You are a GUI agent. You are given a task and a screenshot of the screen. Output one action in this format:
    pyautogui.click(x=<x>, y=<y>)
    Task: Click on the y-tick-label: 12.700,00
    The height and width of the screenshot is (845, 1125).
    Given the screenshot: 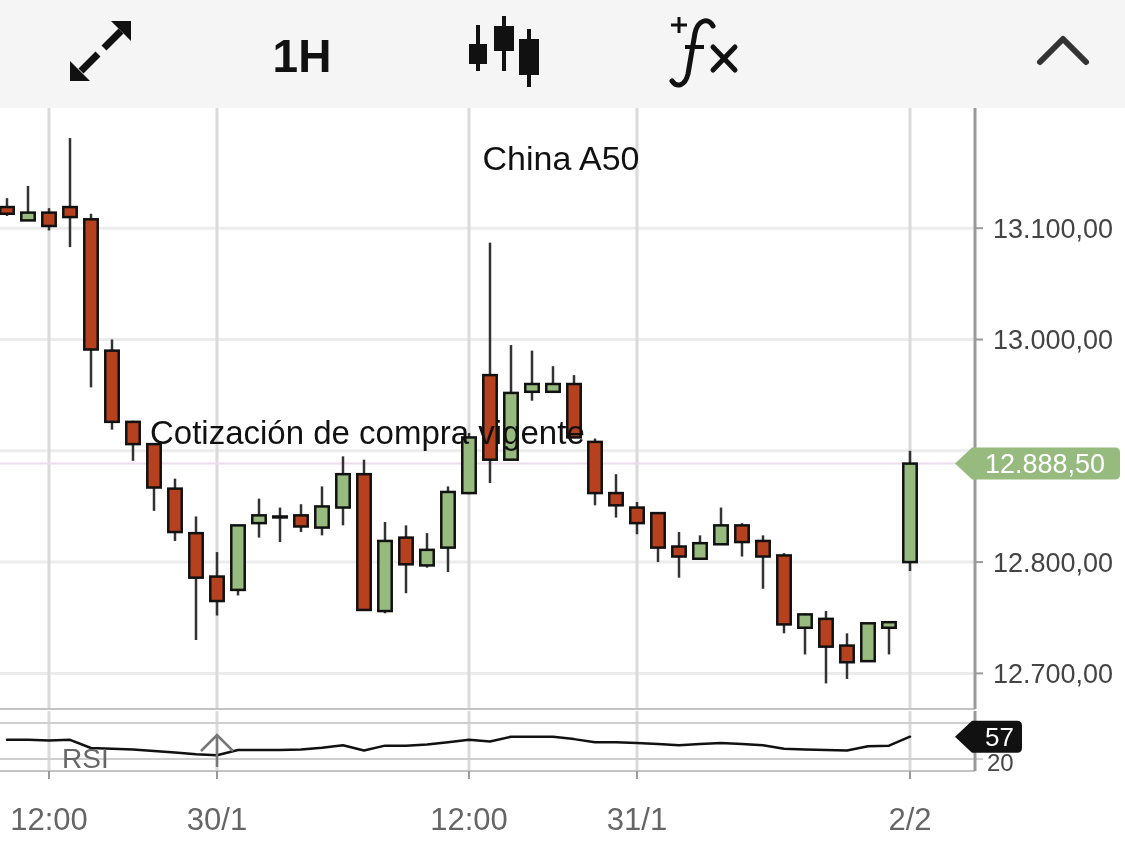 What is the action you would take?
    pyautogui.click(x=1053, y=674)
    